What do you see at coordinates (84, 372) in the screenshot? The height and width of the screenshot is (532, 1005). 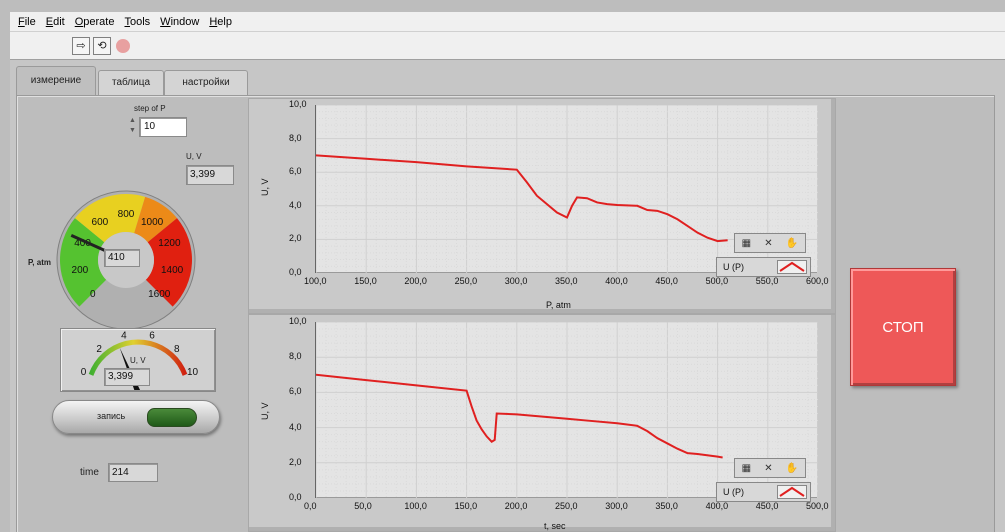 I see `meter-tick-label: 0` at bounding box center [84, 372].